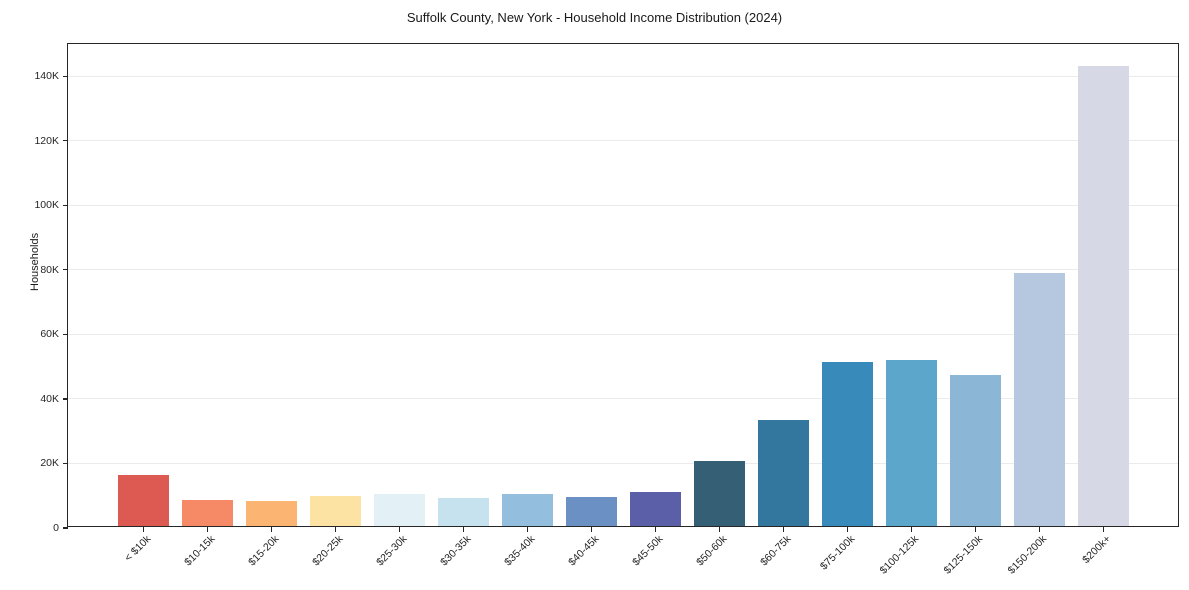 The width and height of the screenshot is (1189, 590). Describe the element at coordinates (137, 548) in the screenshot. I see `x-tick-label-< $10k: < $10k` at that location.